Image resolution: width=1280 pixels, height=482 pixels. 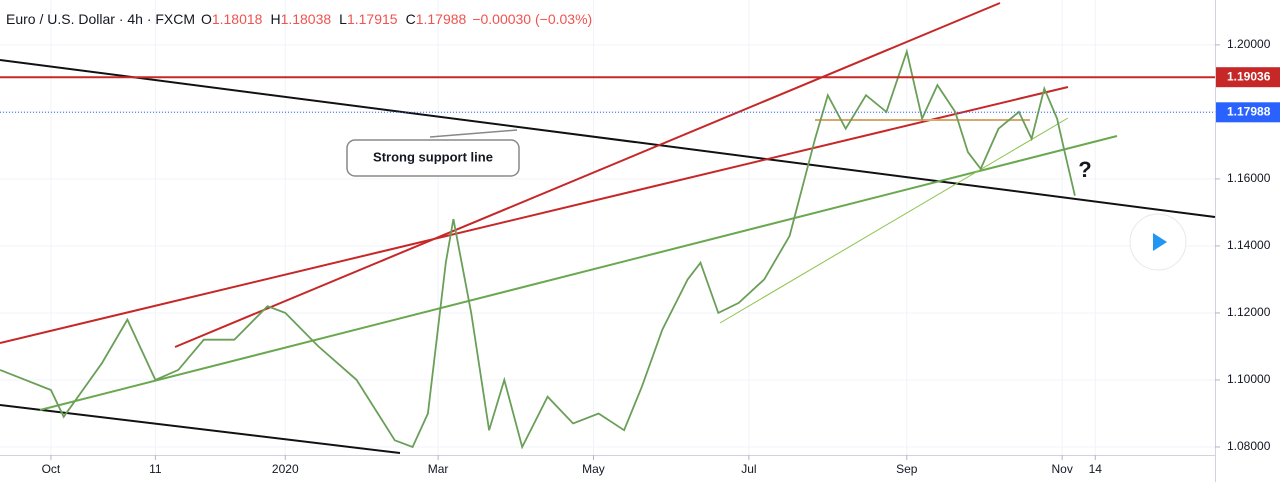 I want to click on ohlc-value: 1.18018, so click(x=237, y=19).